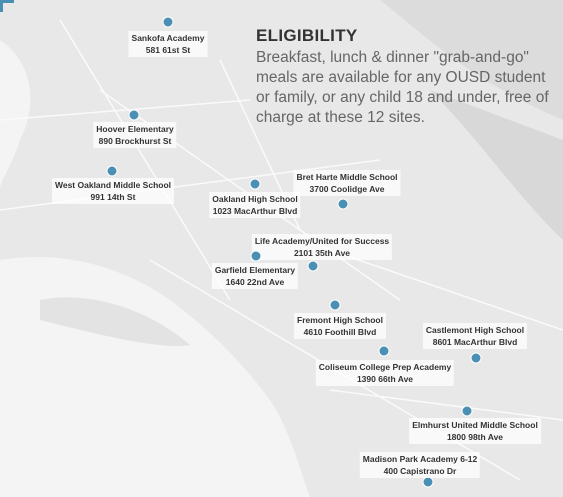 The image size is (563, 497). I want to click on site-address: 1640 22nd Ave, so click(255, 282).